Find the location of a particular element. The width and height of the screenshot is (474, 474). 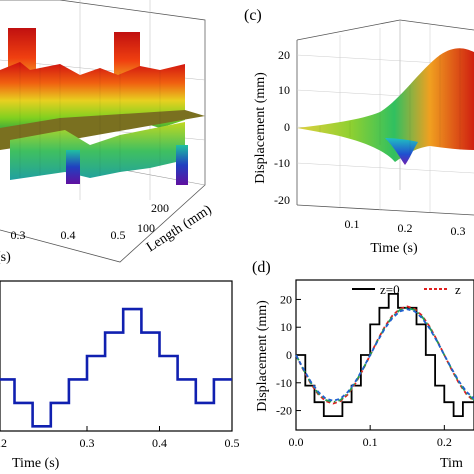

plot-frame is located at coordinates (384, 355).